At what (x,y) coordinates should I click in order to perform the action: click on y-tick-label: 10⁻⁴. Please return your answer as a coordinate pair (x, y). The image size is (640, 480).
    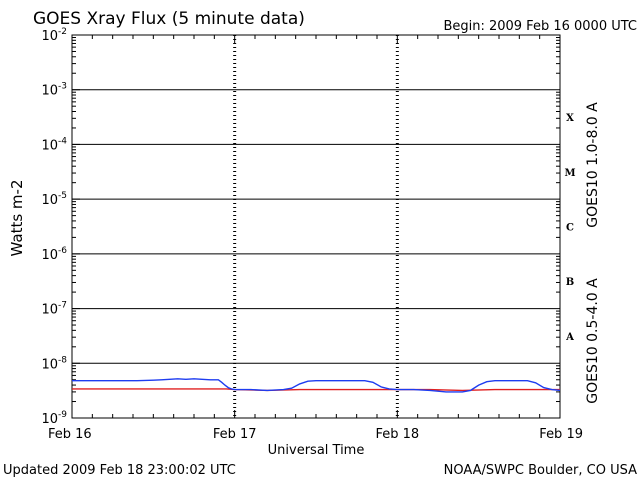
    Looking at the image, I should click on (54, 144).